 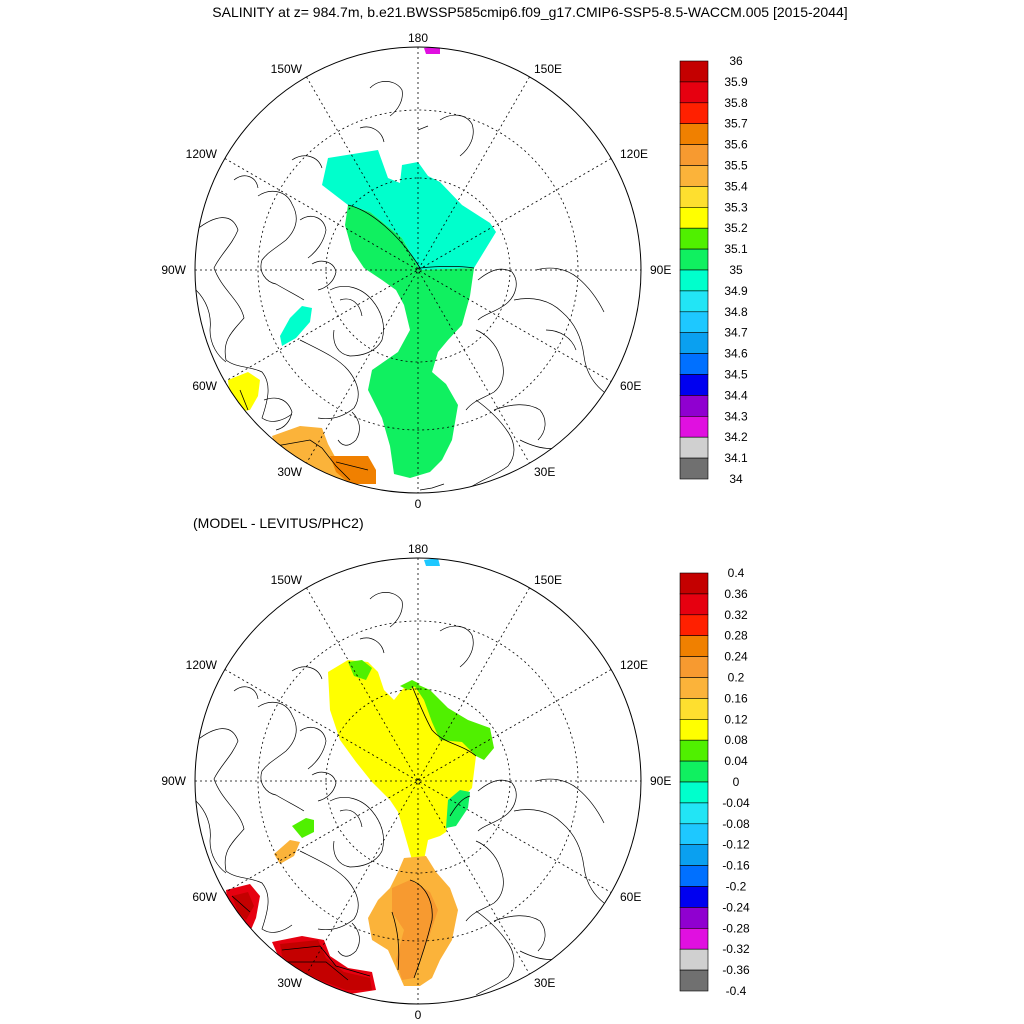 What do you see at coordinates (544, 472) in the screenshot?
I see `lon-label-30e: 30E` at bounding box center [544, 472].